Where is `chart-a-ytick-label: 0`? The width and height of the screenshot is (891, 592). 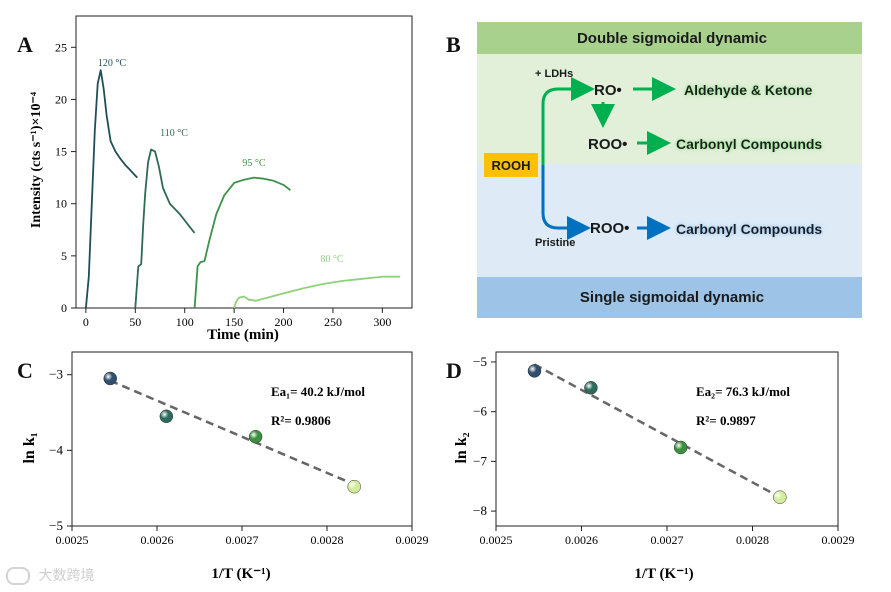
chart-a-ytick-label: 0 is located at coordinates (64, 308).